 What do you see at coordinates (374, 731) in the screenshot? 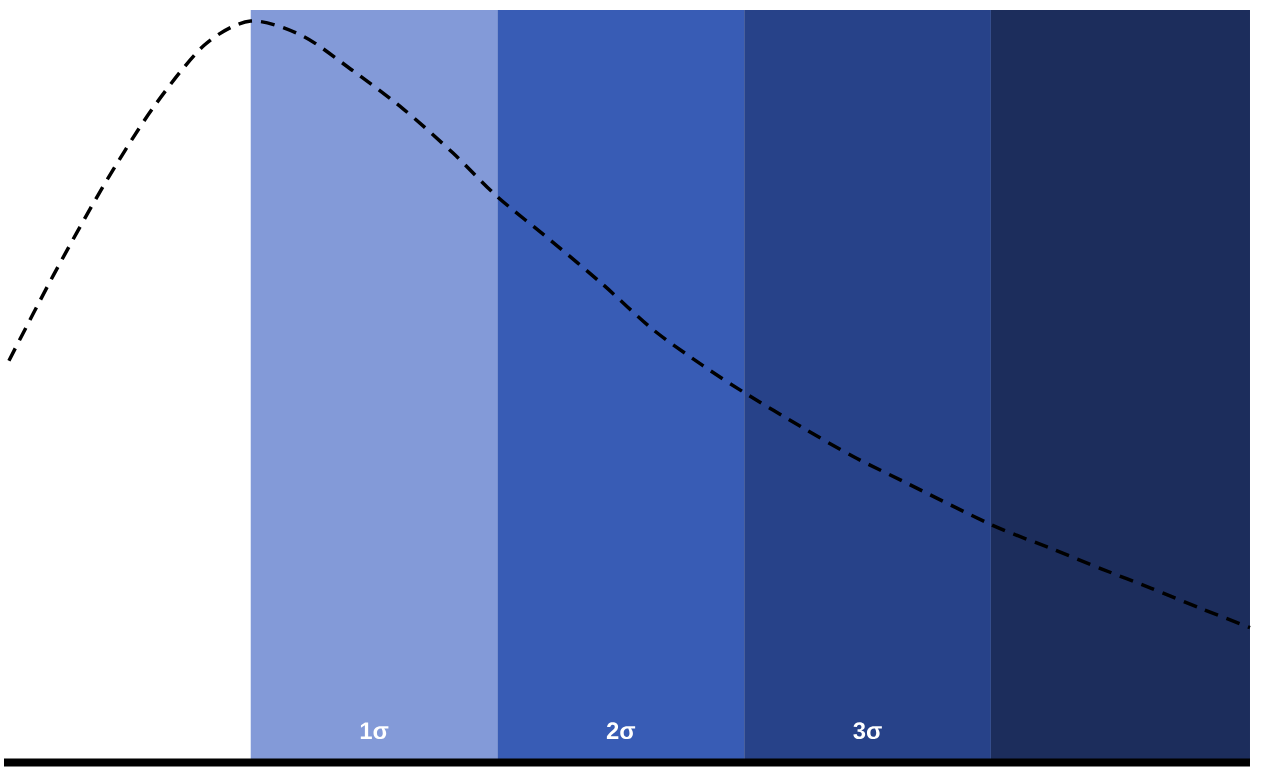
I see `x-tick-label: 1σ` at bounding box center [374, 731].